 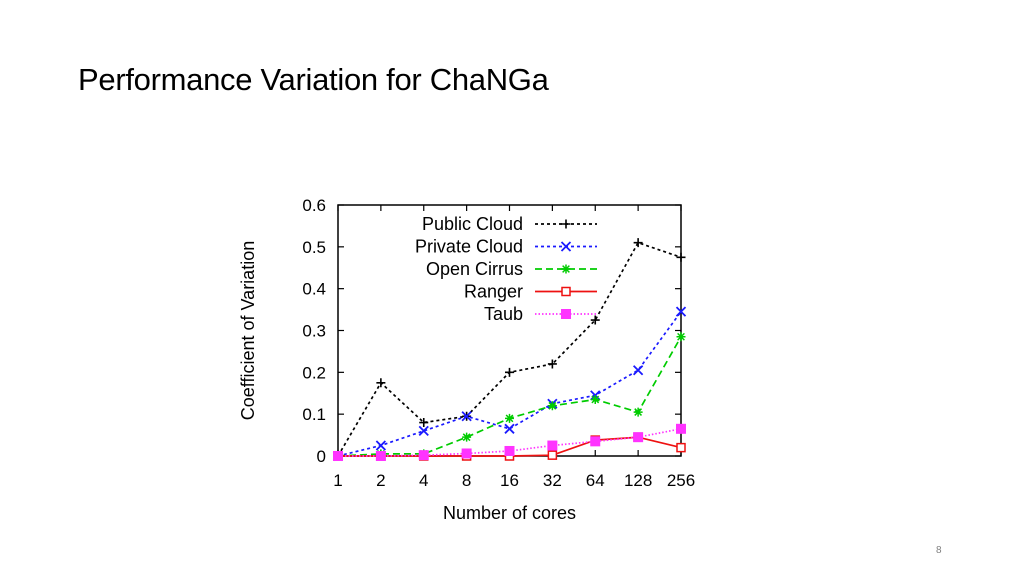 I want to click on y-tick-label: 0.1, so click(x=314, y=414).